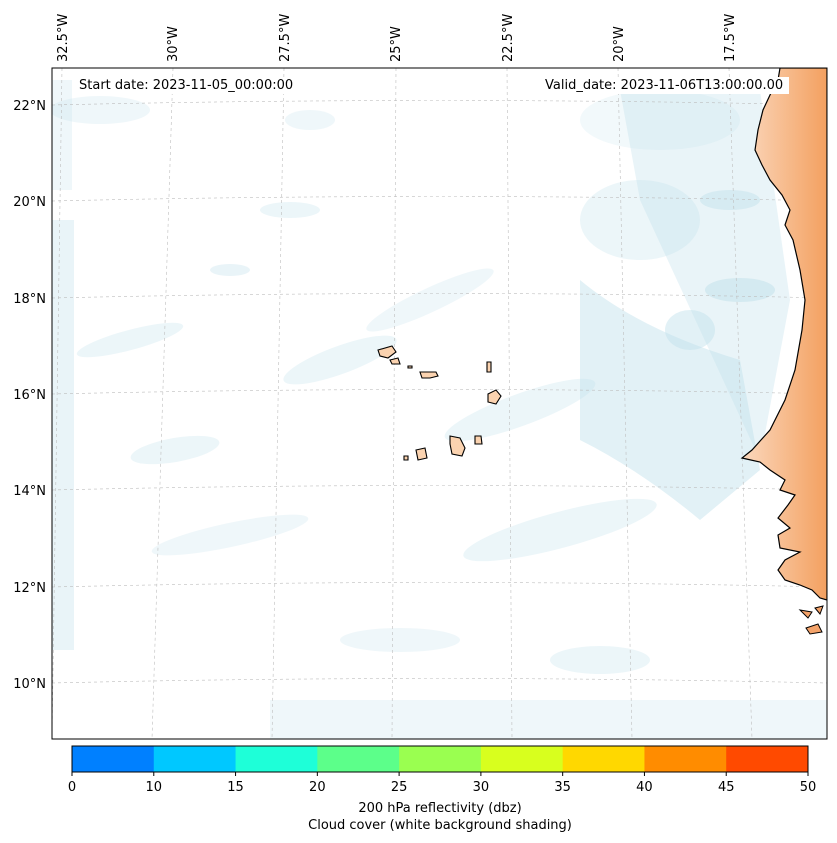 The width and height of the screenshot is (837, 843). What do you see at coordinates (29, 106) in the screenshot?
I see `lat-label: 22°N` at bounding box center [29, 106].